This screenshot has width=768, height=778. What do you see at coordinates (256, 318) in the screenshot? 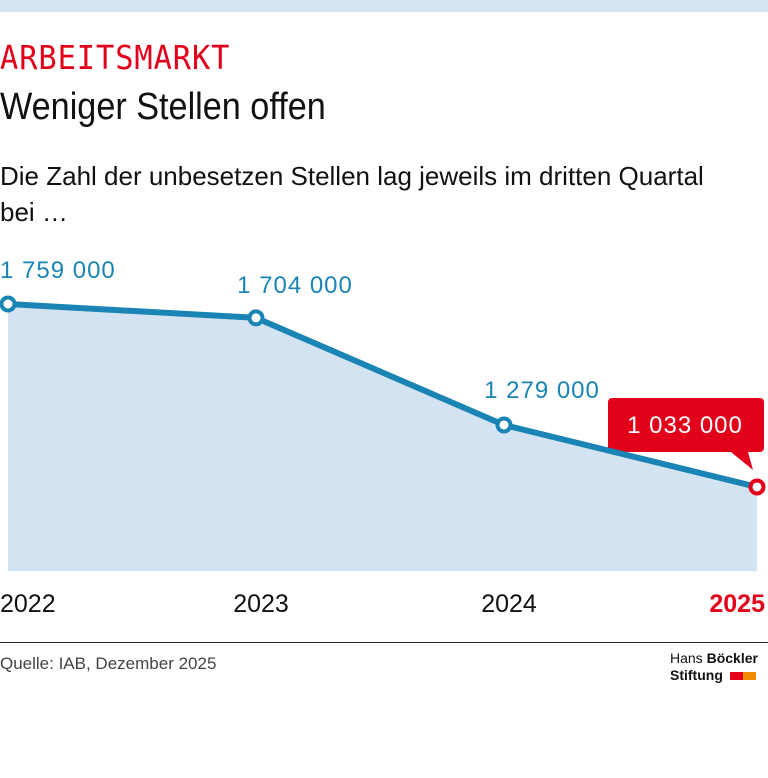
I see `data-point-2023` at bounding box center [256, 318].